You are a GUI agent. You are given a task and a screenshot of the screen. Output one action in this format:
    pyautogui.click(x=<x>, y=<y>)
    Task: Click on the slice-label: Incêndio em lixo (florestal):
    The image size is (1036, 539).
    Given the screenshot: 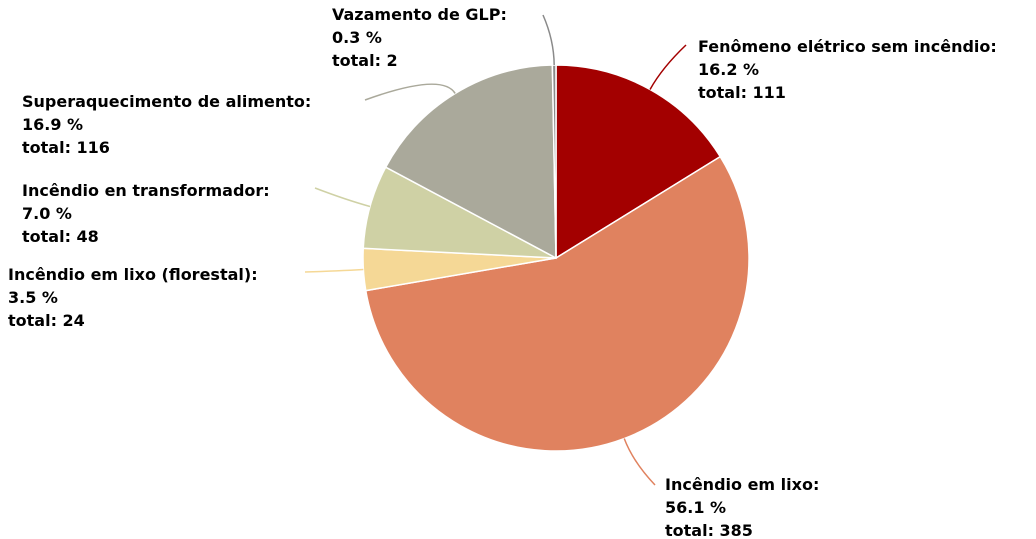 What is the action you would take?
    pyautogui.click(x=133, y=274)
    